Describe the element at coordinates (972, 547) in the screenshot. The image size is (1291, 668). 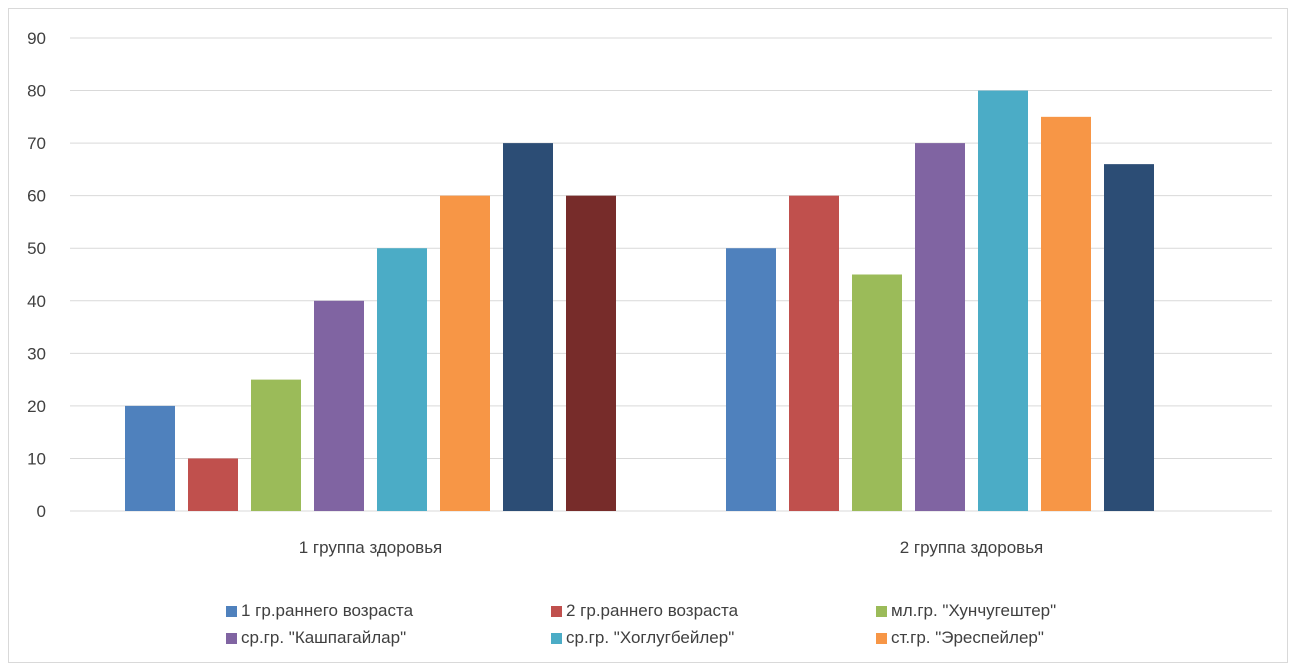
I see `x-category-label: 2 группа здоровья` at that location.